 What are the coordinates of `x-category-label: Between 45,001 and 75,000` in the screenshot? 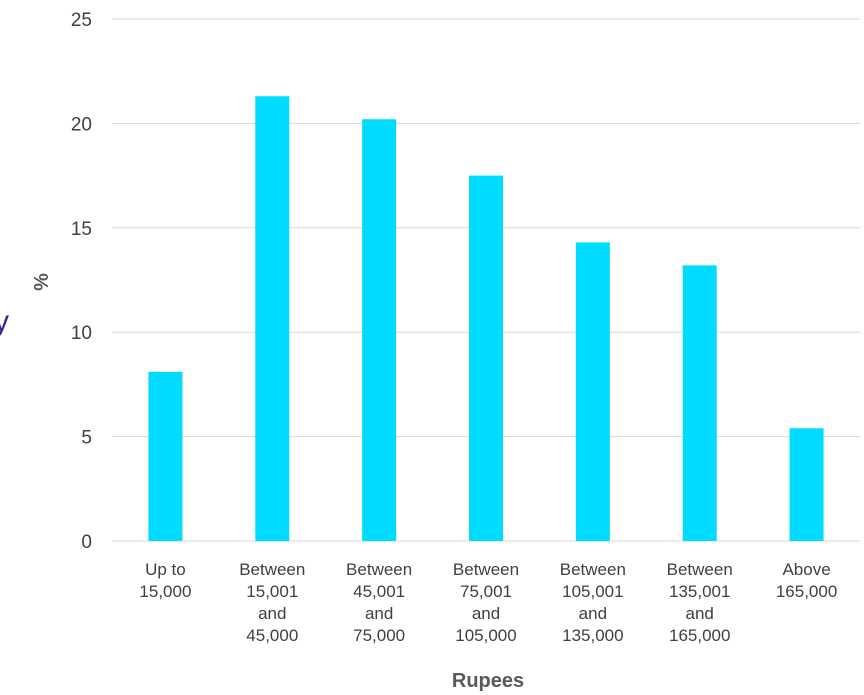 It's located at (379, 602).